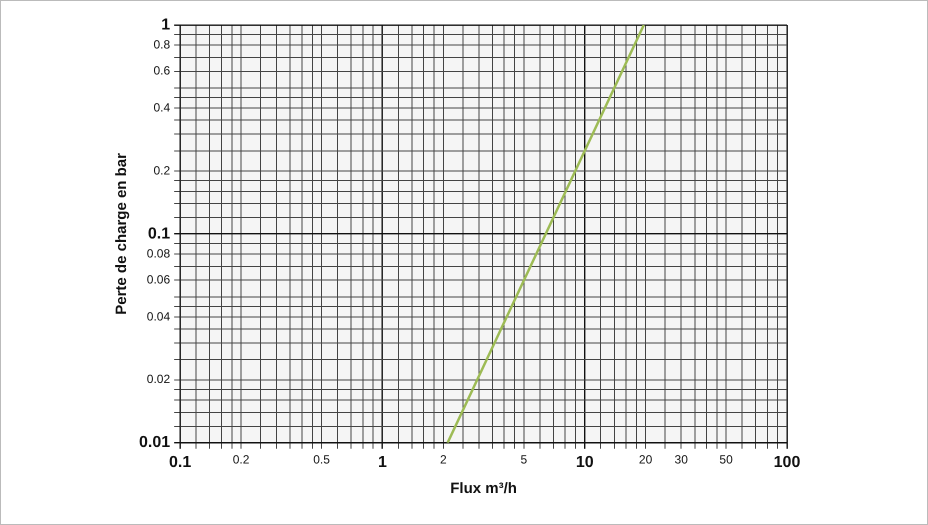 The height and width of the screenshot is (525, 928). What do you see at coordinates (787, 462) in the screenshot?
I see `x-tick-label: 100` at bounding box center [787, 462].